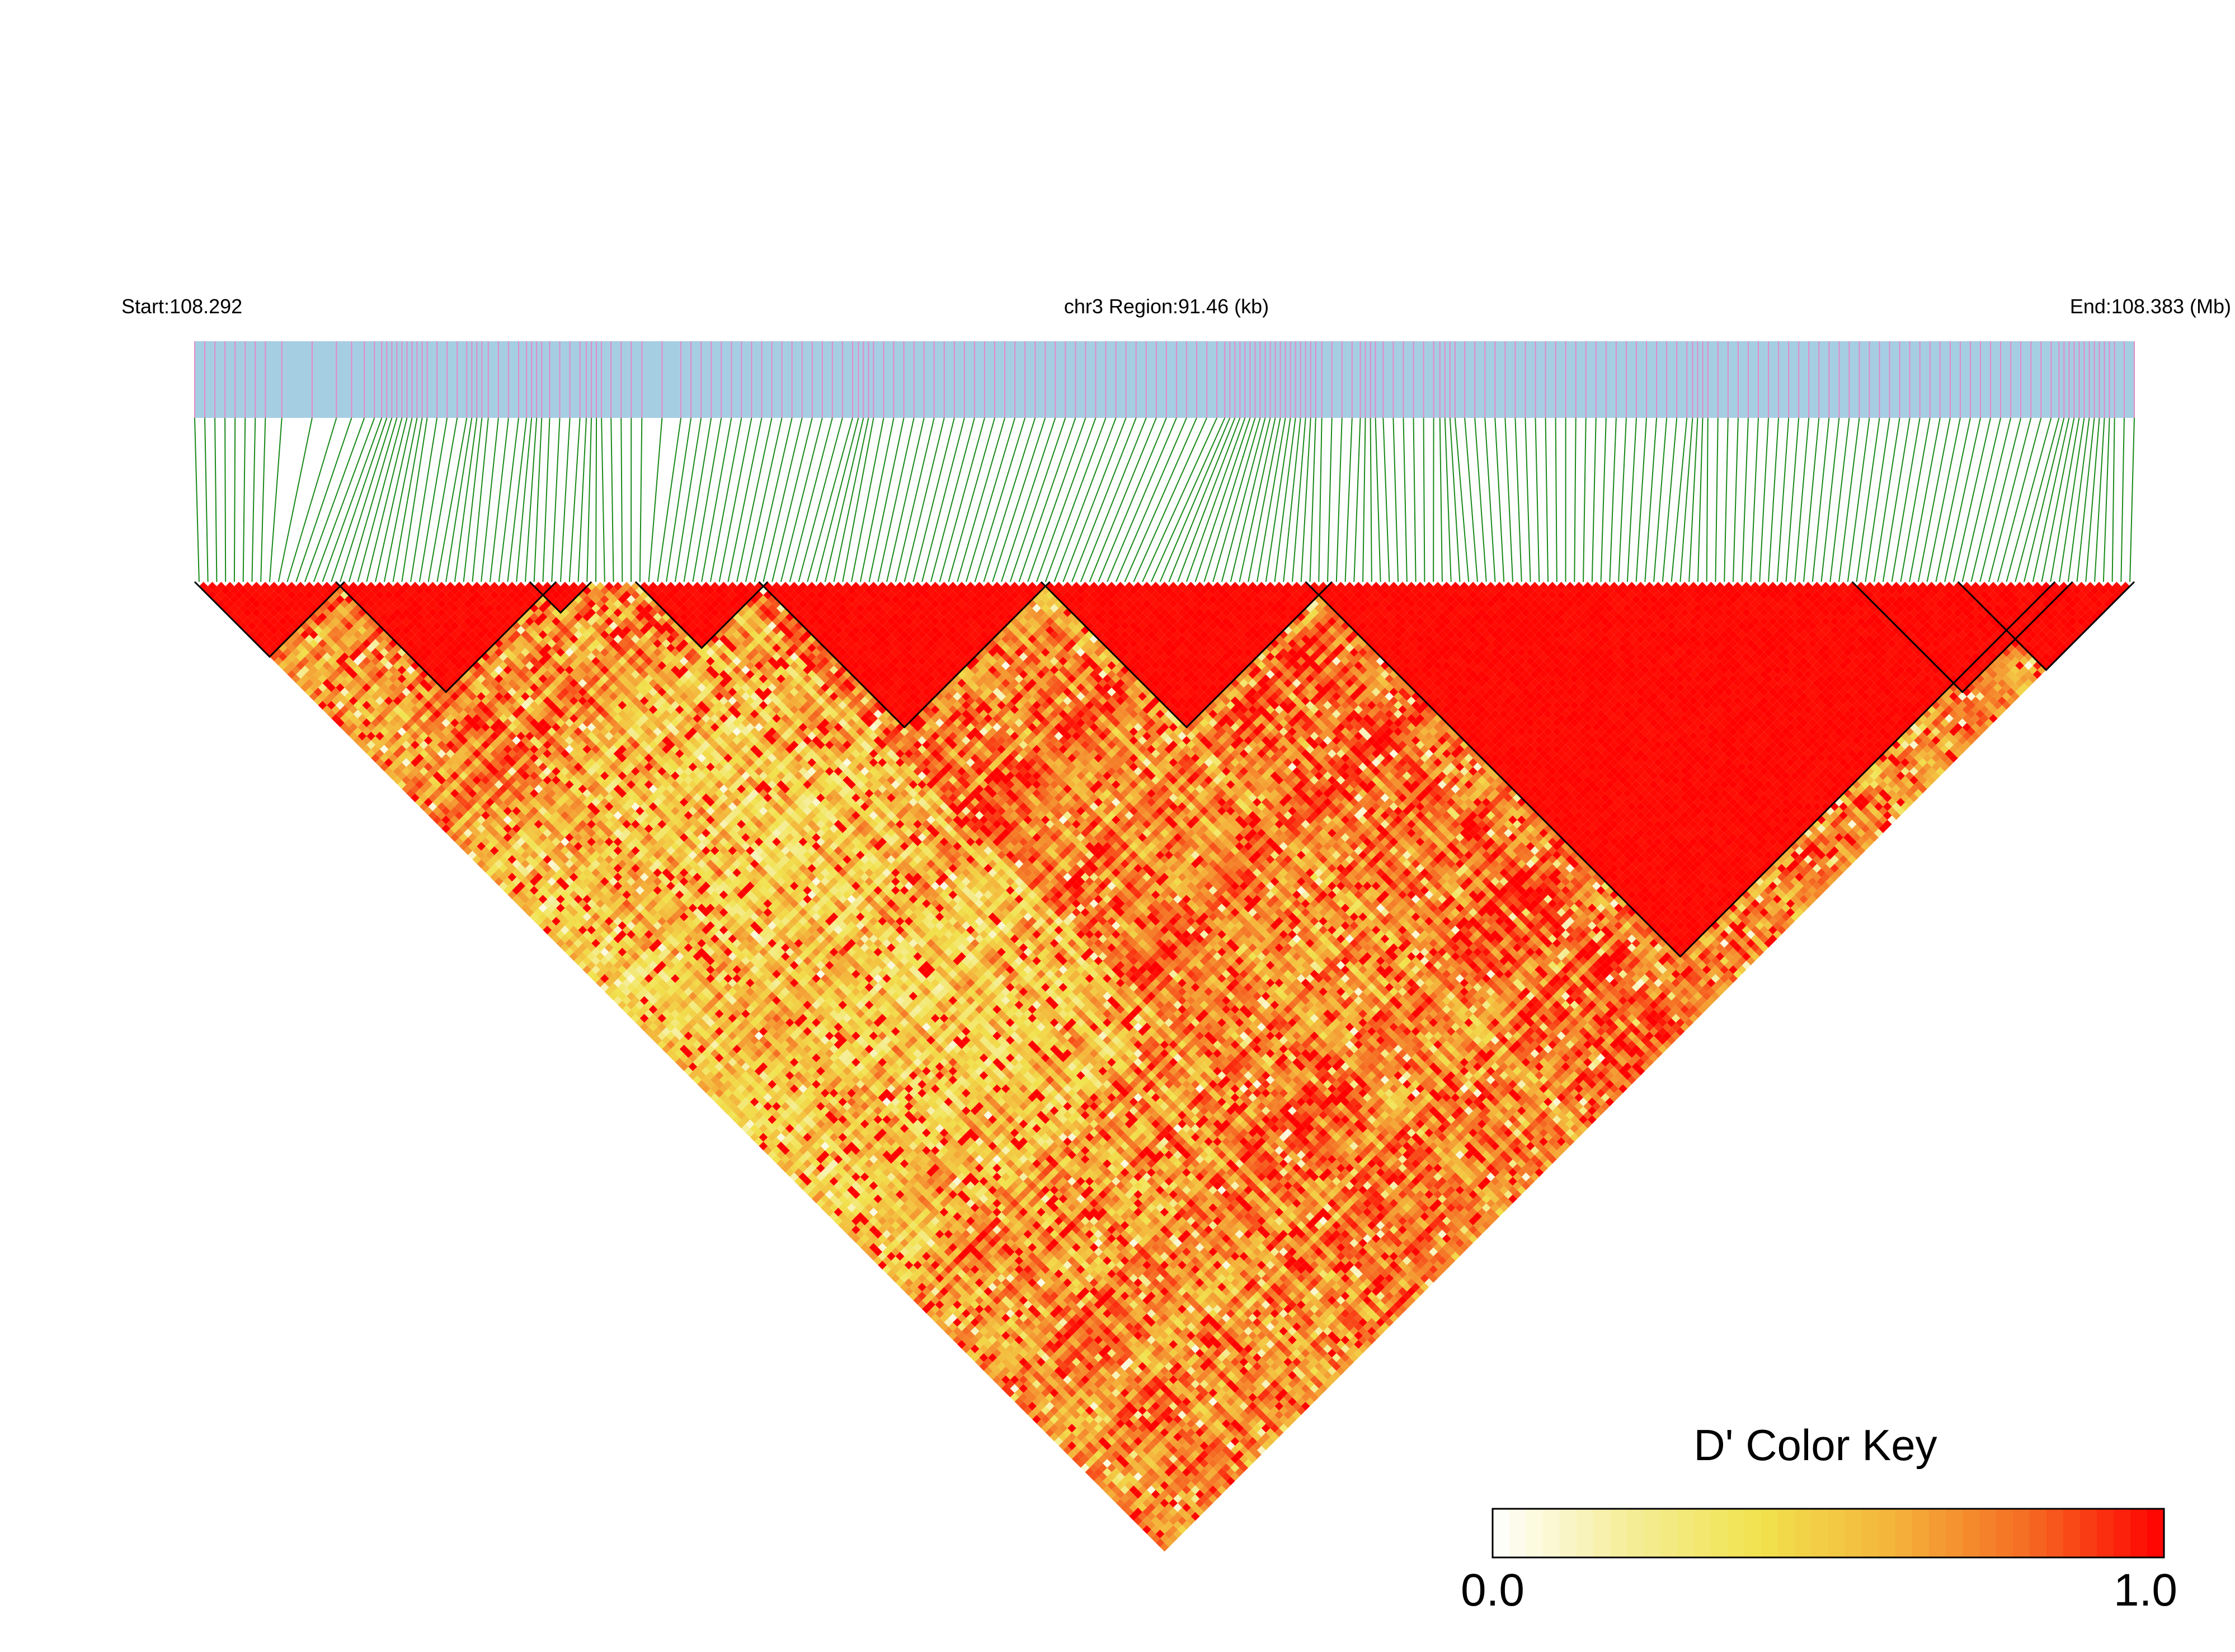 The width and height of the screenshot is (2235, 1652). I want to click on snp-connector-lines, so click(1164, 500).